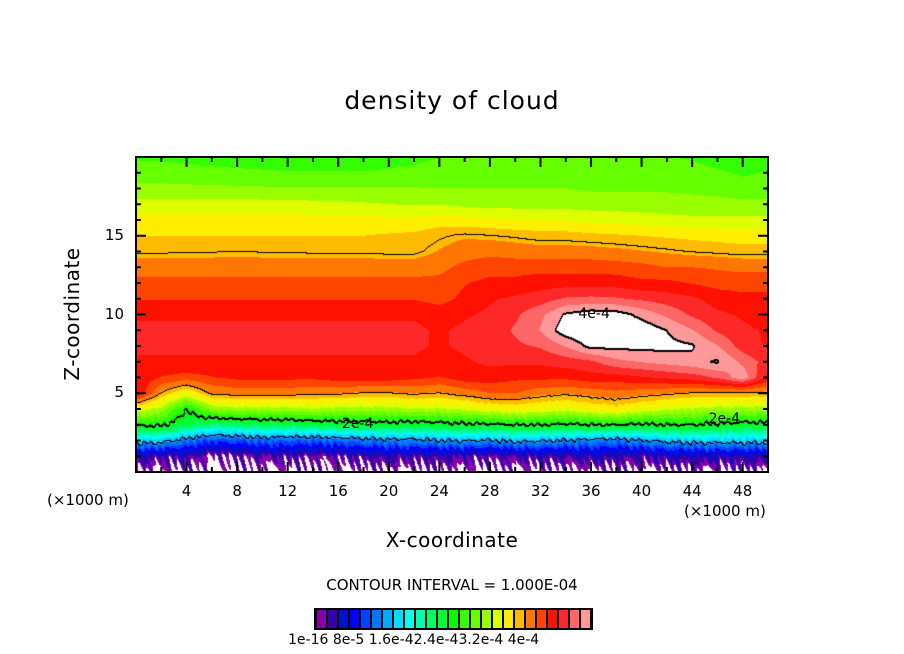 Image resolution: width=904 pixels, height=654 pixels. I want to click on x-unit-right: (×1000 m), so click(725, 511).